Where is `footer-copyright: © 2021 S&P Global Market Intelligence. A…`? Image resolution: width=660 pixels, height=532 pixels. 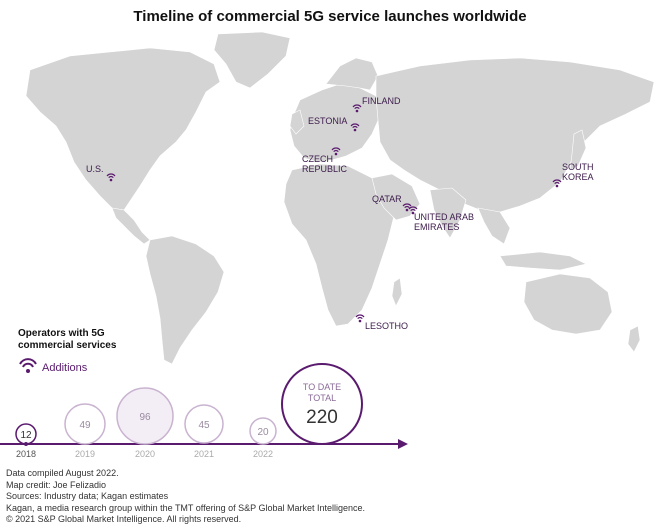
footer-copyright: © 2021 S&P Global Market Intelligence. A… is located at coordinates (124, 519).